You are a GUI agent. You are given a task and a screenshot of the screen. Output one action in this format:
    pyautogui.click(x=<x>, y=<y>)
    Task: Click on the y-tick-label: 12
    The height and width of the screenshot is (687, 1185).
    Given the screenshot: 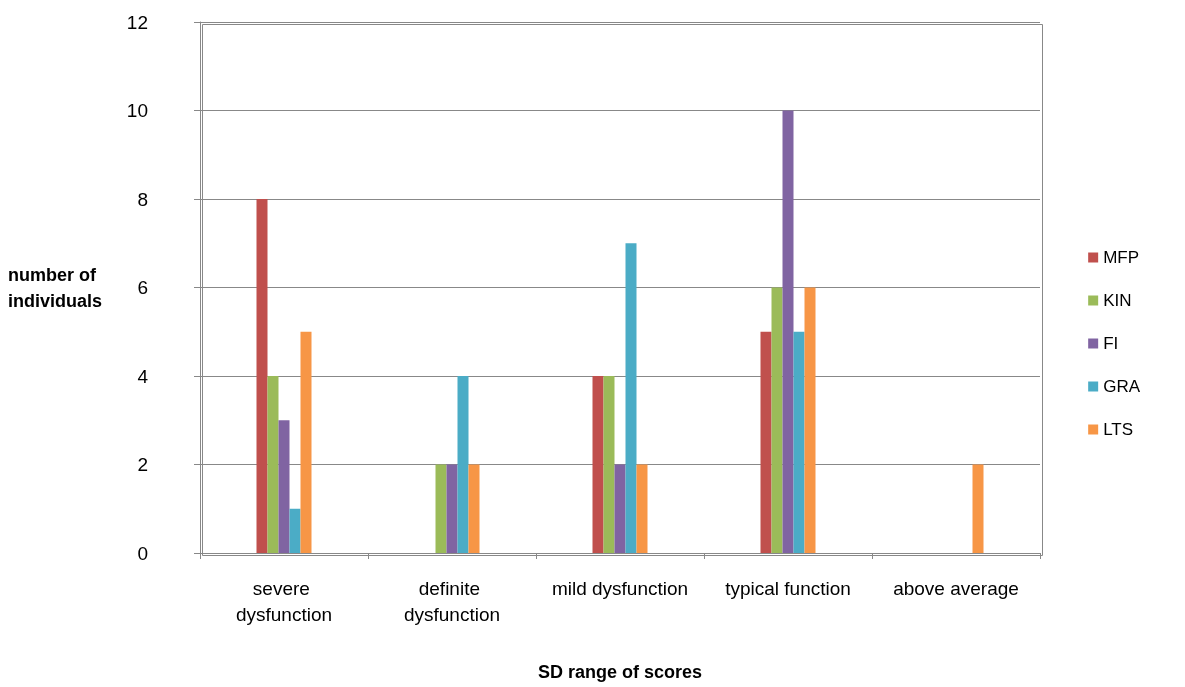 What is the action you would take?
    pyautogui.click(x=137, y=22)
    